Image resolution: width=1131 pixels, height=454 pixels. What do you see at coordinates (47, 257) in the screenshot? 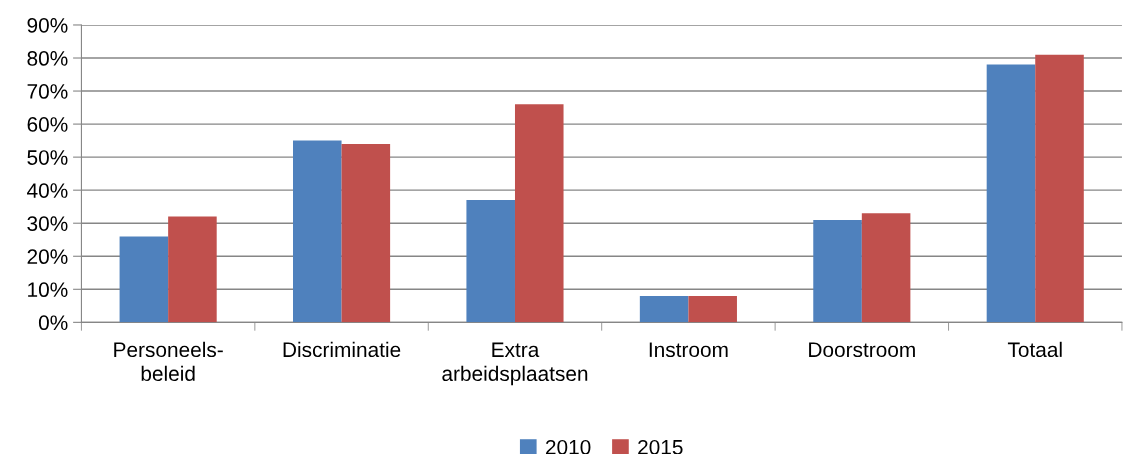
I see `y-tick-label: 20%` at bounding box center [47, 257].